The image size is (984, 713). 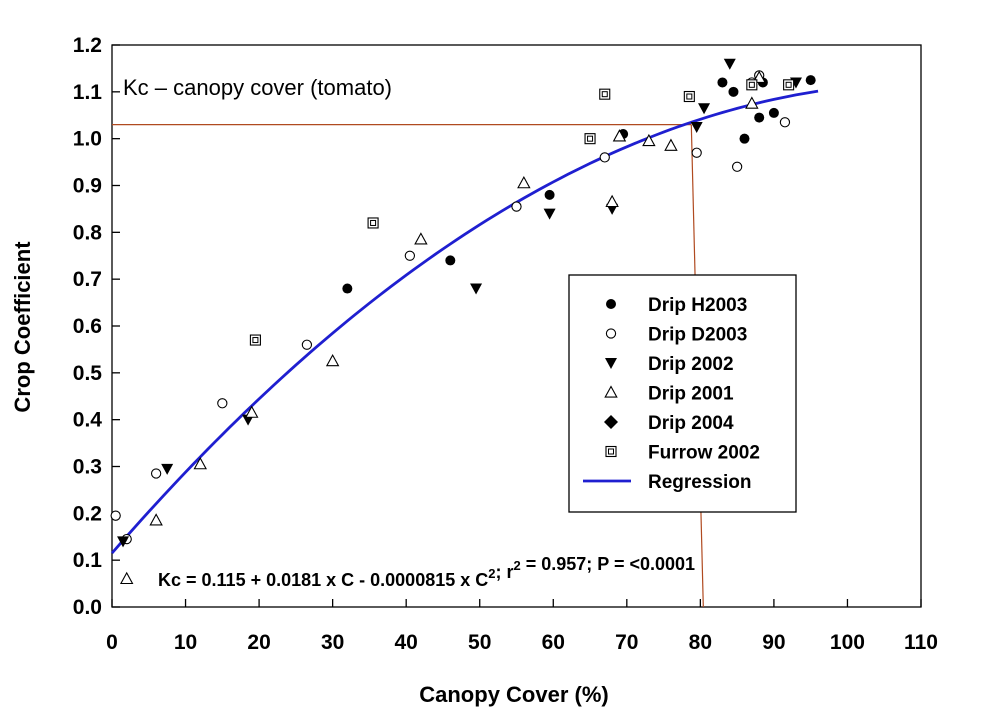 I want to click on y-tick-label: 0.4, so click(x=88, y=420).